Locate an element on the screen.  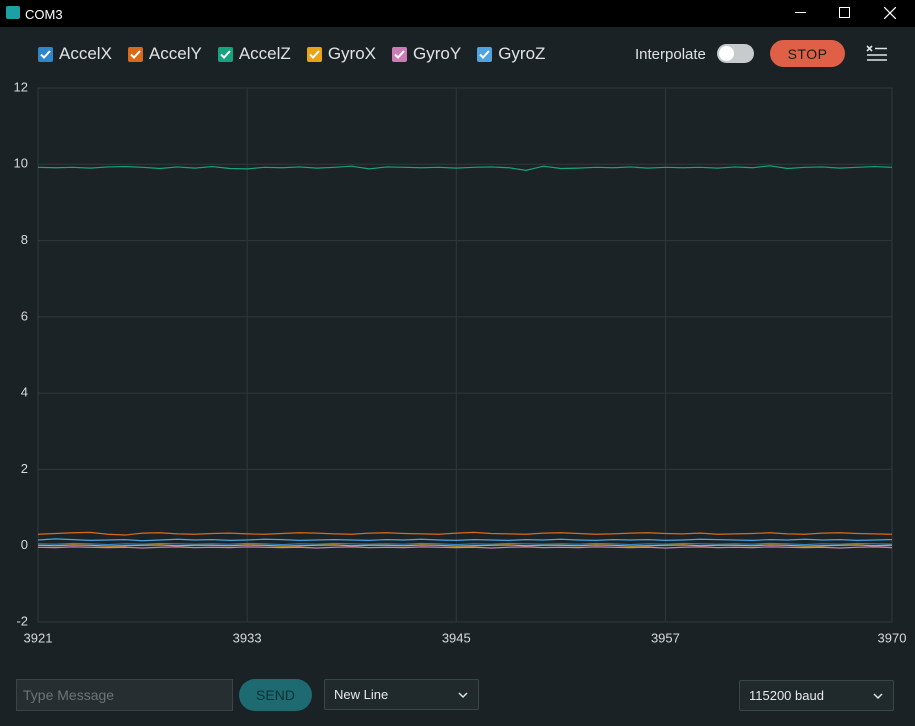
title-bar: COM3 is located at coordinates (457, 13).